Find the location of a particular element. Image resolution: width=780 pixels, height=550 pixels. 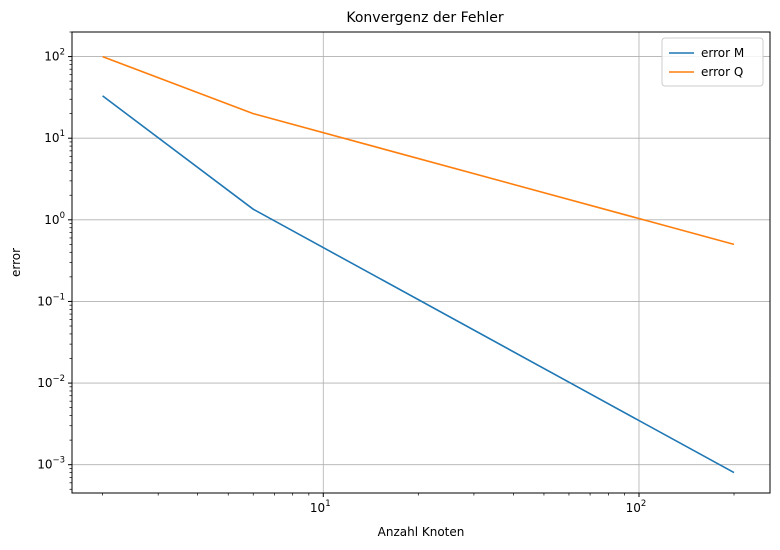

y-tick-label-exponent: −2 is located at coordinates (58, 379).